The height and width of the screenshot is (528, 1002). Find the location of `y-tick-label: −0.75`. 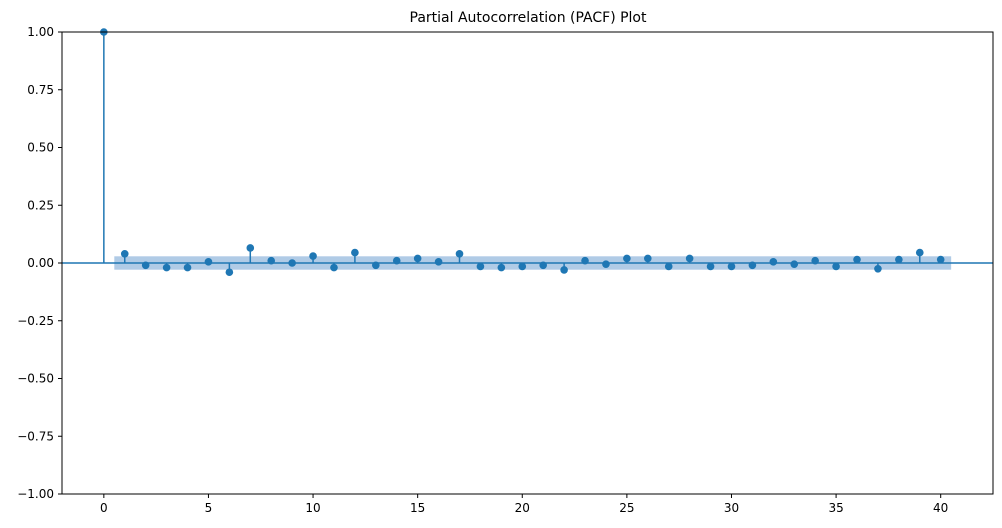

y-tick-label: −0.75 is located at coordinates (35, 436).